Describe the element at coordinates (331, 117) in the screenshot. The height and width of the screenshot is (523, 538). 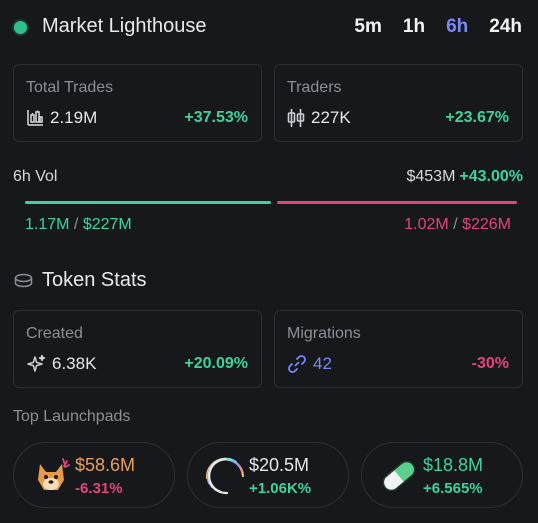
I see `traders-value: 227K` at that location.